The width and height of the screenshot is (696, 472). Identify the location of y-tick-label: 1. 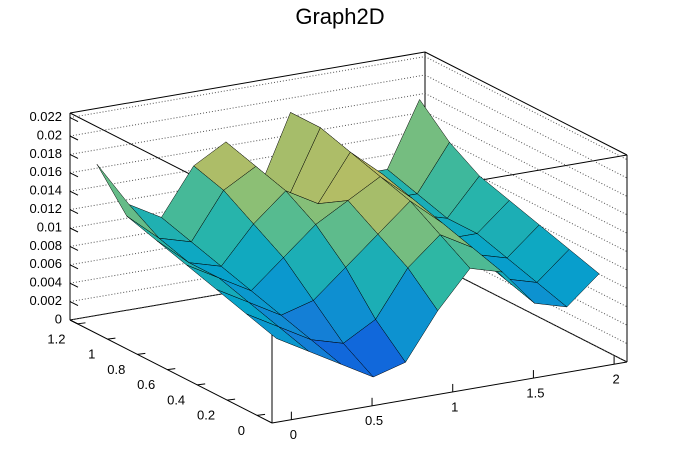
(91, 354).